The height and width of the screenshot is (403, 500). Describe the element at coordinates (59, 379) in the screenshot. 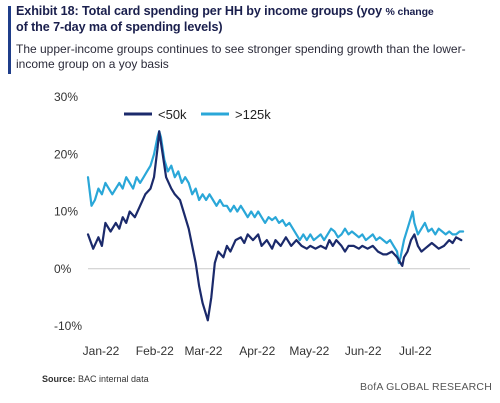

I see `source-label: Source:` at that location.